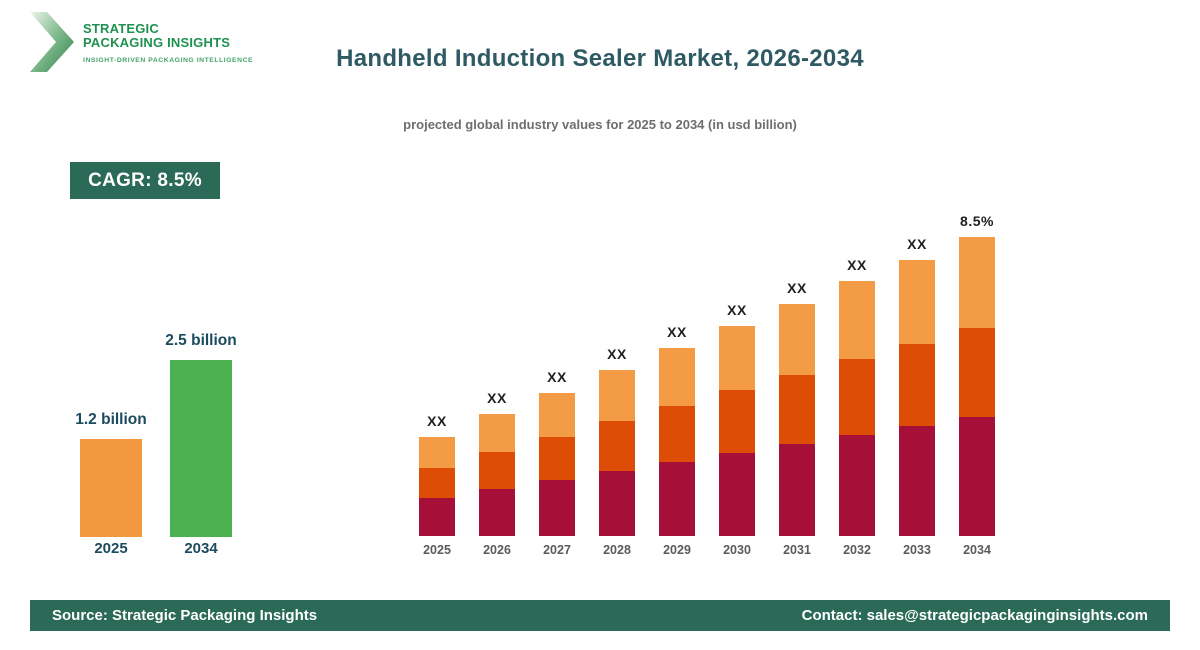 The height and width of the screenshot is (650, 1200). I want to click on brand-name-line2: PACKAGING INSIGHTS, so click(157, 42).